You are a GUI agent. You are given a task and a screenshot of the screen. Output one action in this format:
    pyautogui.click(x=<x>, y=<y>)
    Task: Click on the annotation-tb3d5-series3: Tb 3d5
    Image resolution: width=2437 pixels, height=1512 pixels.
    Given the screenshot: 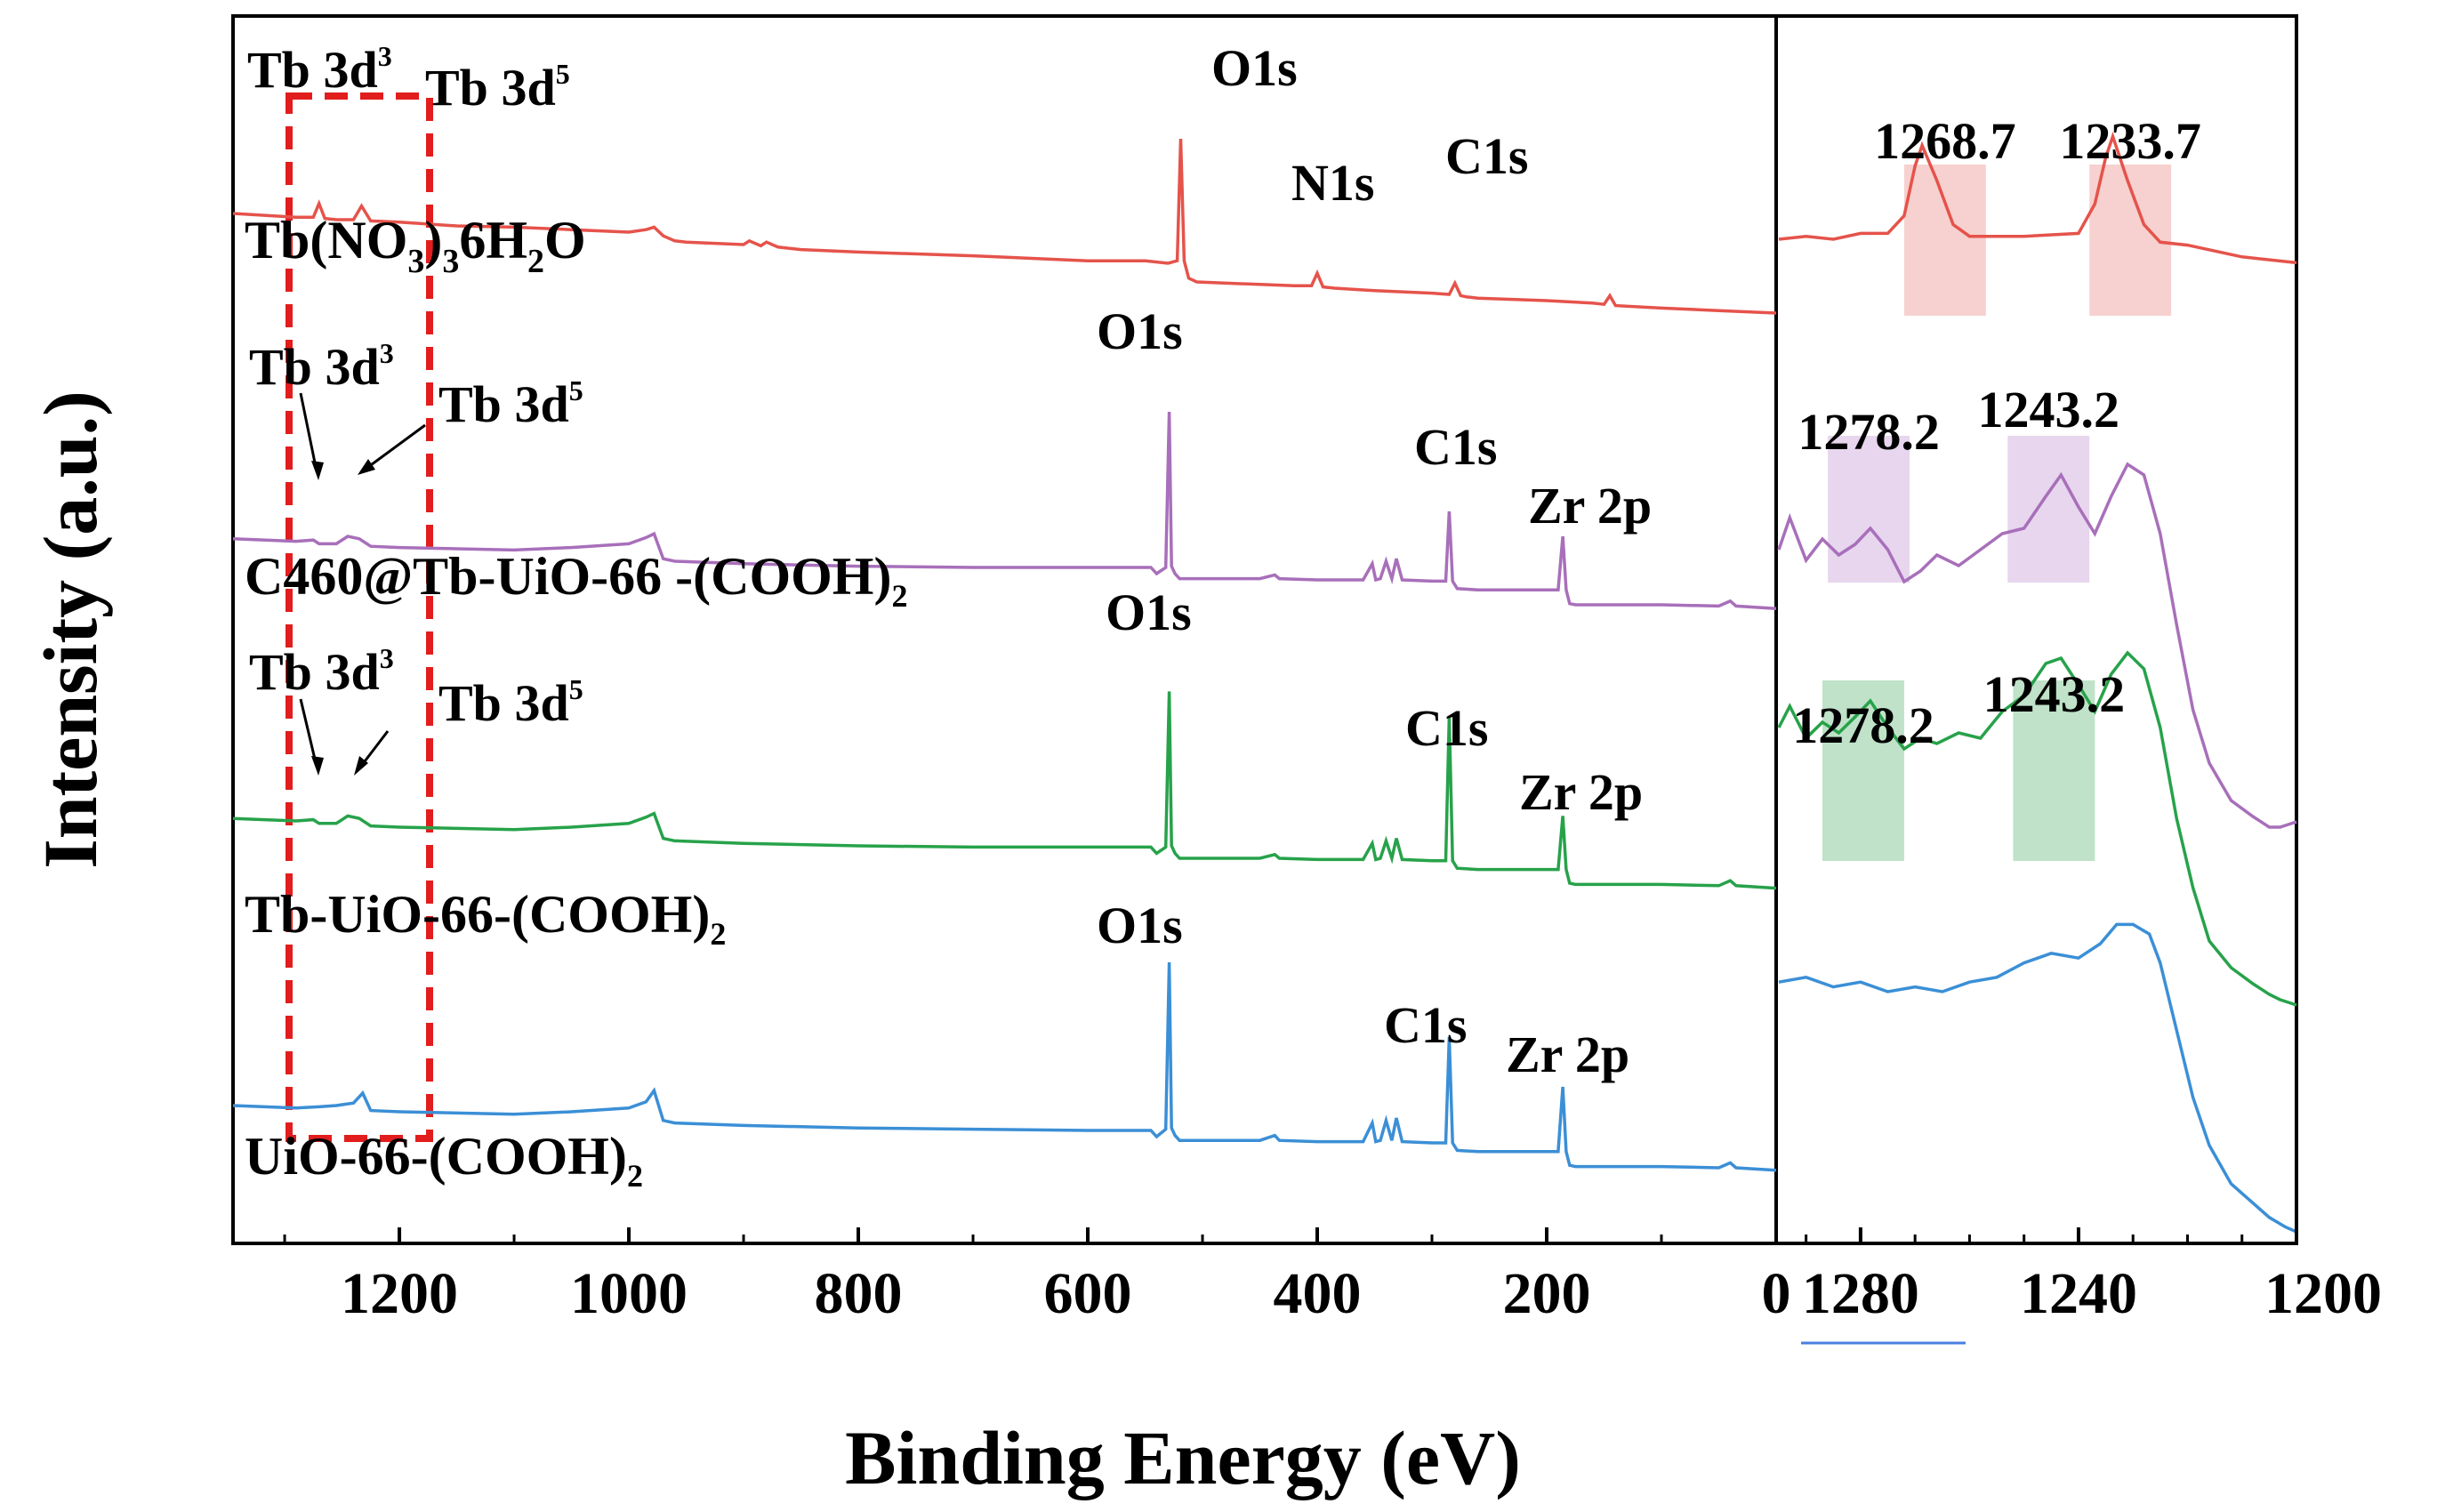 What is the action you would take?
    pyautogui.click(x=510, y=702)
    